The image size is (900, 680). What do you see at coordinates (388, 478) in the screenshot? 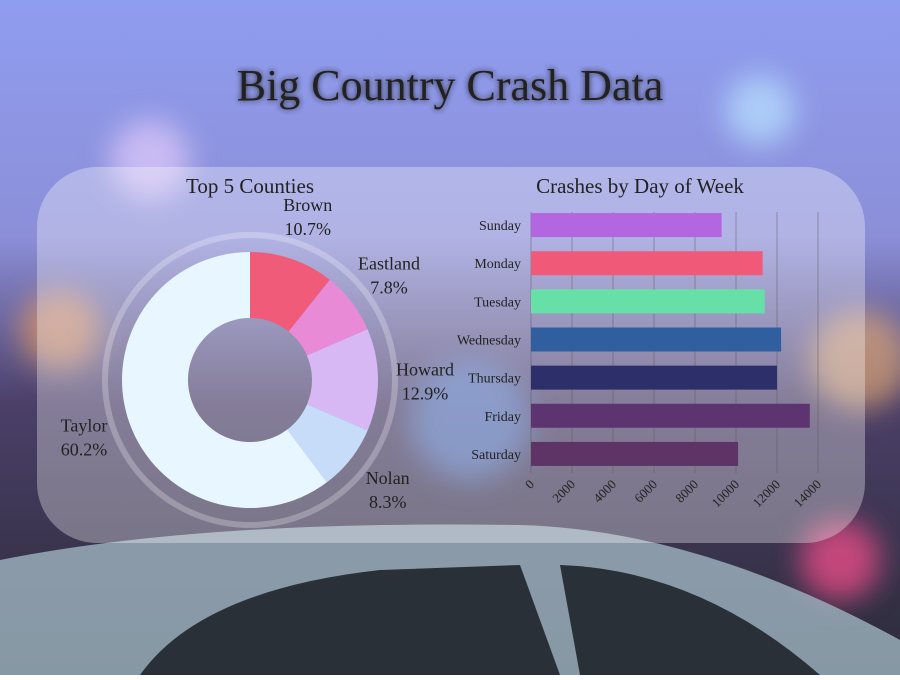
I see `slice-label: Nolan` at bounding box center [388, 478].